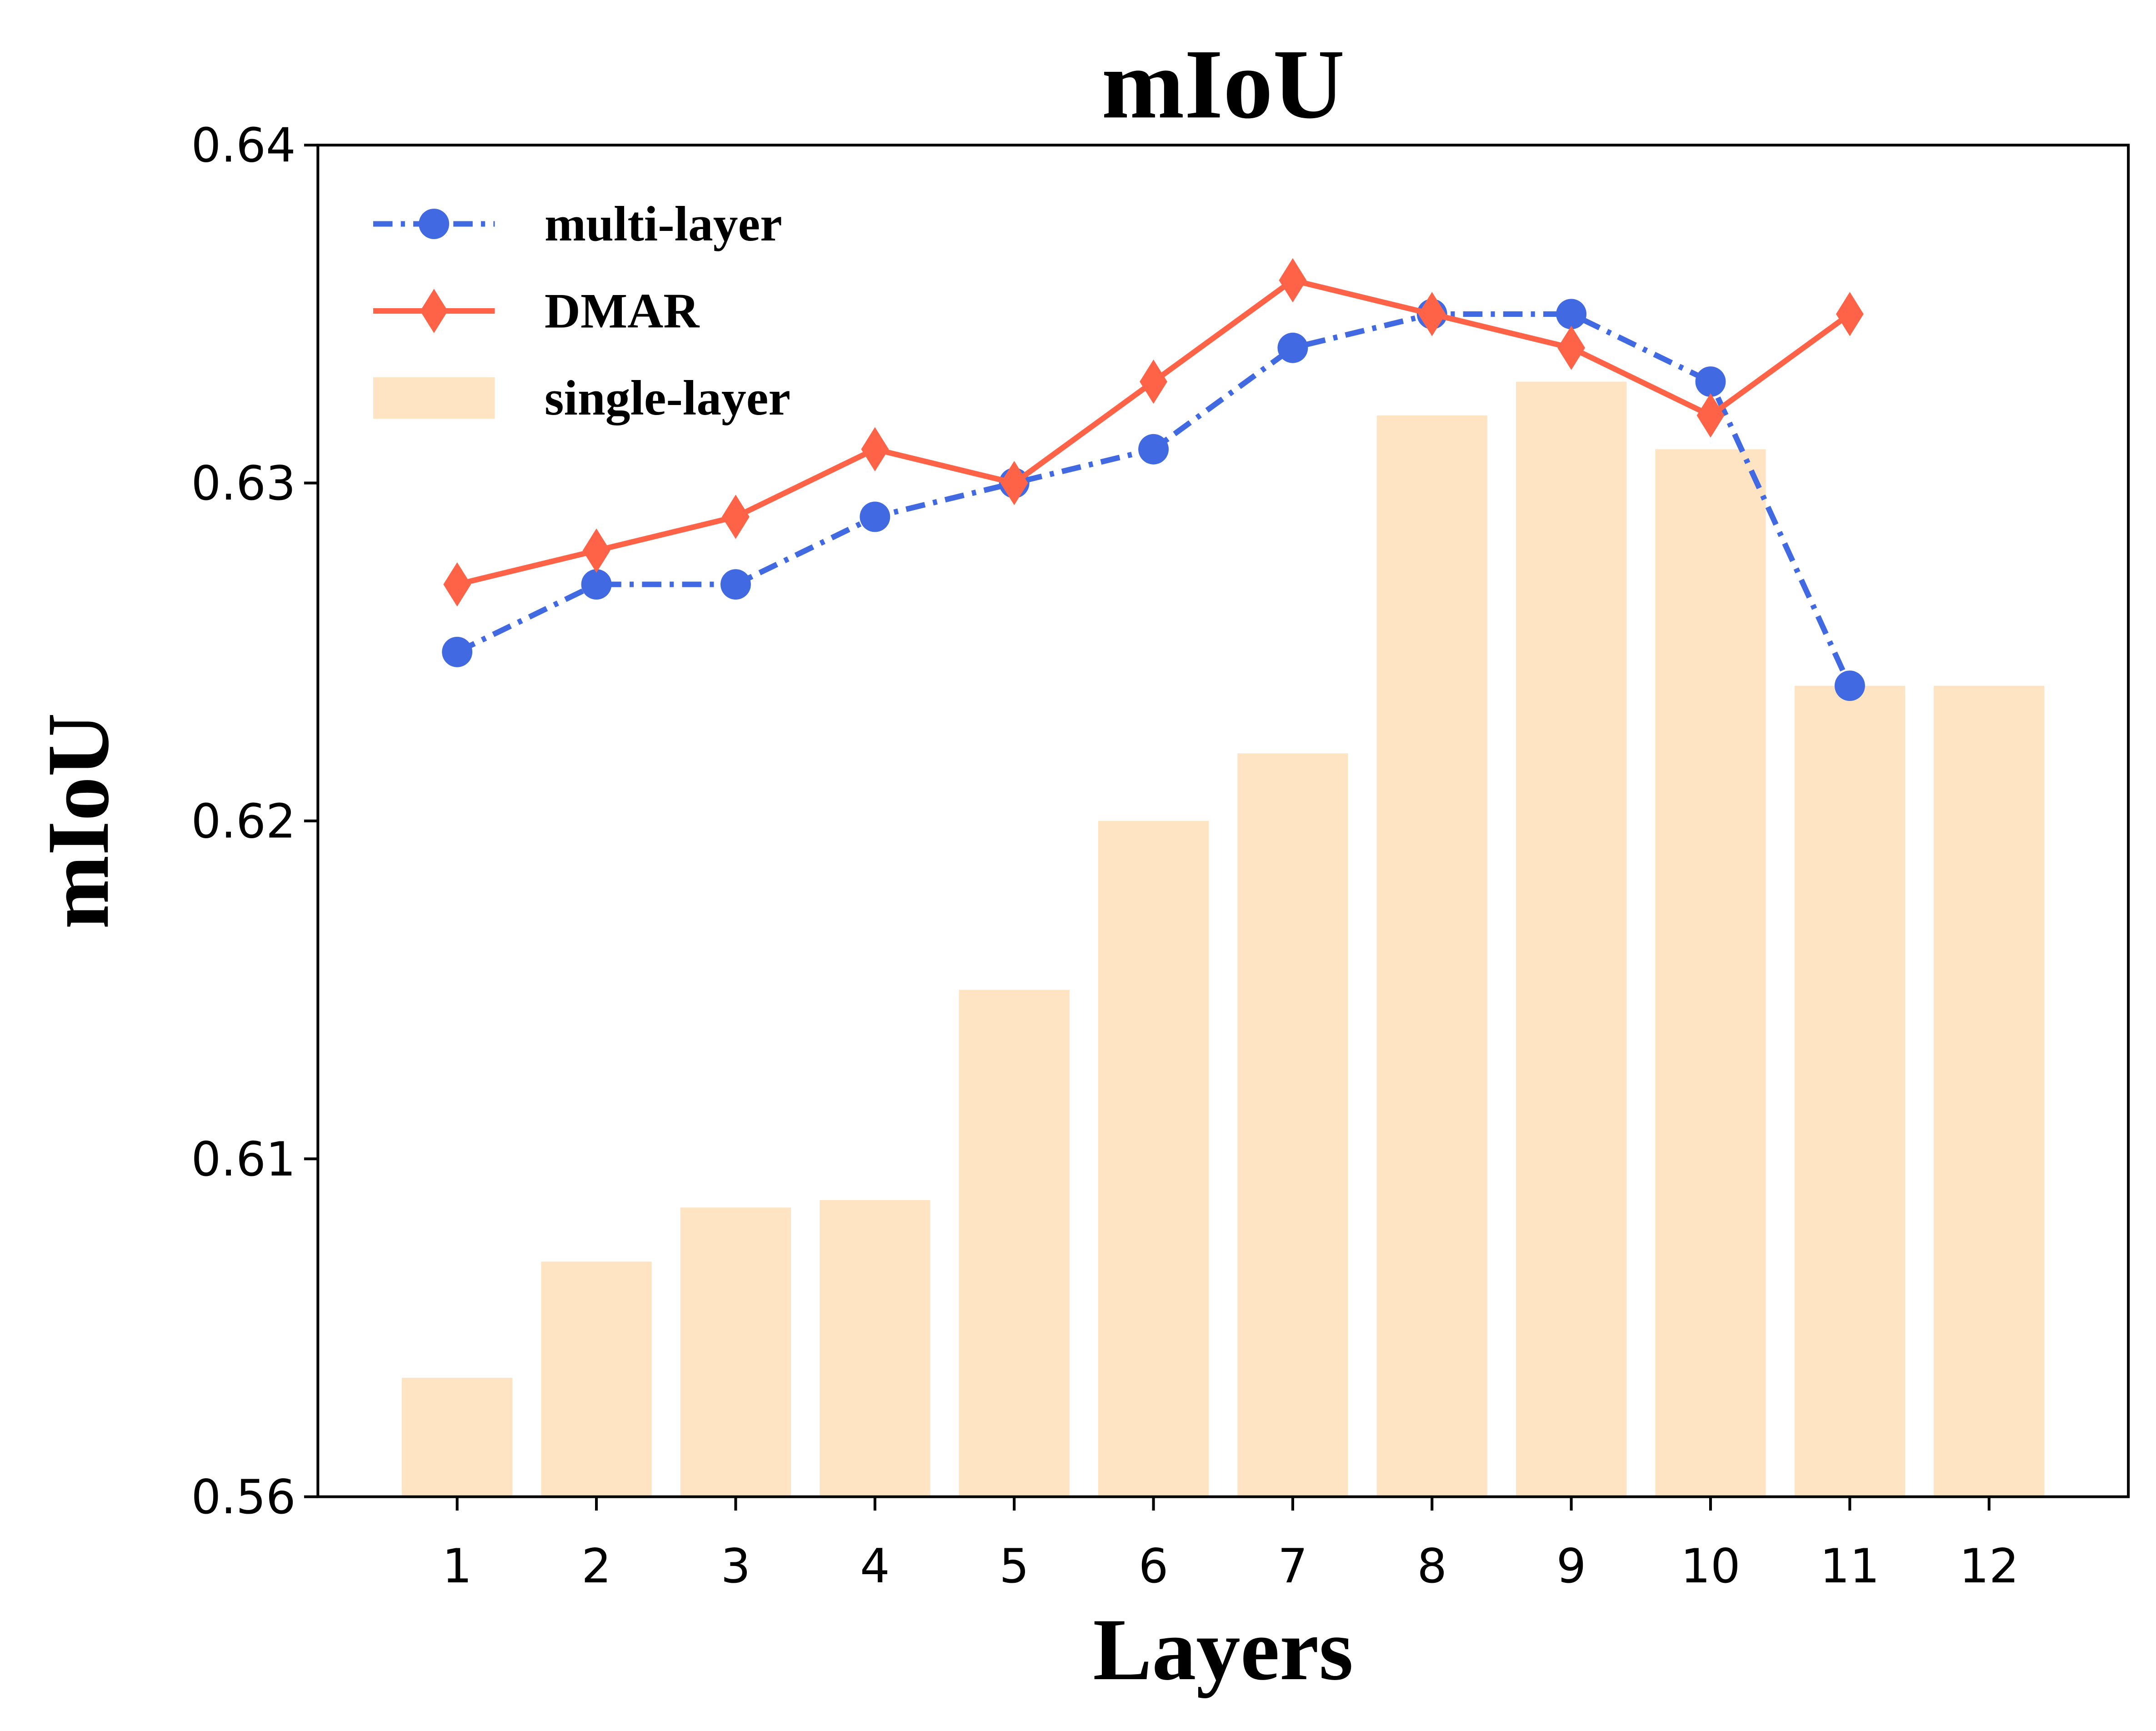 The height and width of the screenshot is (1731, 2156). Describe the element at coordinates (243, 821) in the screenshot. I see `y-tick-label: 0.62` at that location.